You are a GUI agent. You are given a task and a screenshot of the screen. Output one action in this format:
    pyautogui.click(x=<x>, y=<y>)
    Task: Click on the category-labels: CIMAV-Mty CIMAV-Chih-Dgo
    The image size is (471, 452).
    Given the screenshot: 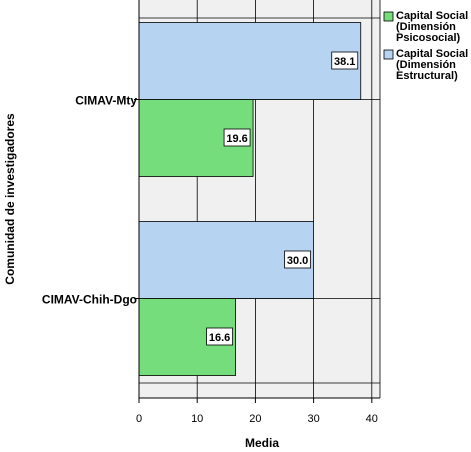 What is the action you would take?
    pyautogui.click(x=89, y=200)
    